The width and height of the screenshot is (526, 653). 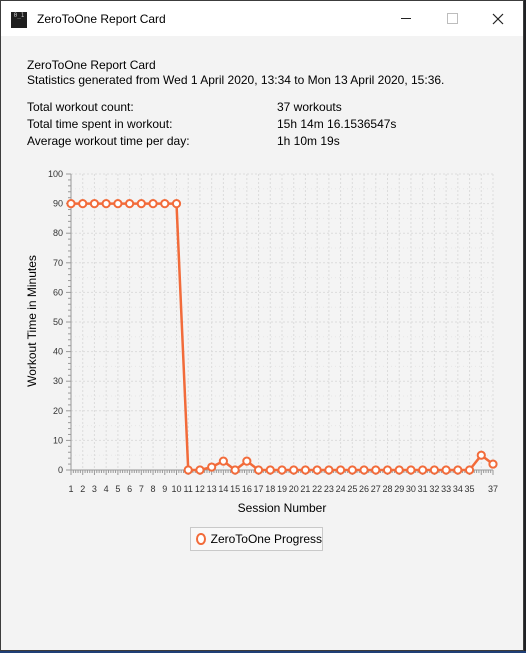 What do you see at coordinates (32, 321) in the screenshot?
I see `y-axis-label: Workout Time in Minutes` at bounding box center [32, 321].